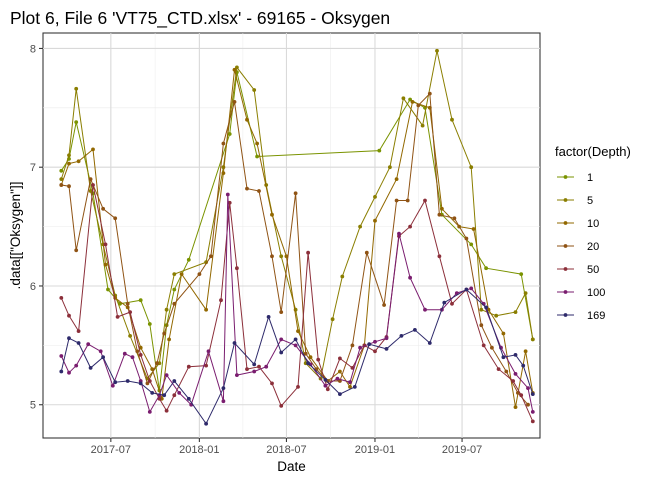 Image resolution: width=672 pixels, height=480 pixels. Describe the element at coordinates (36, 227) in the screenshot. I see `y-axis: 5 6 7 8` at that location.